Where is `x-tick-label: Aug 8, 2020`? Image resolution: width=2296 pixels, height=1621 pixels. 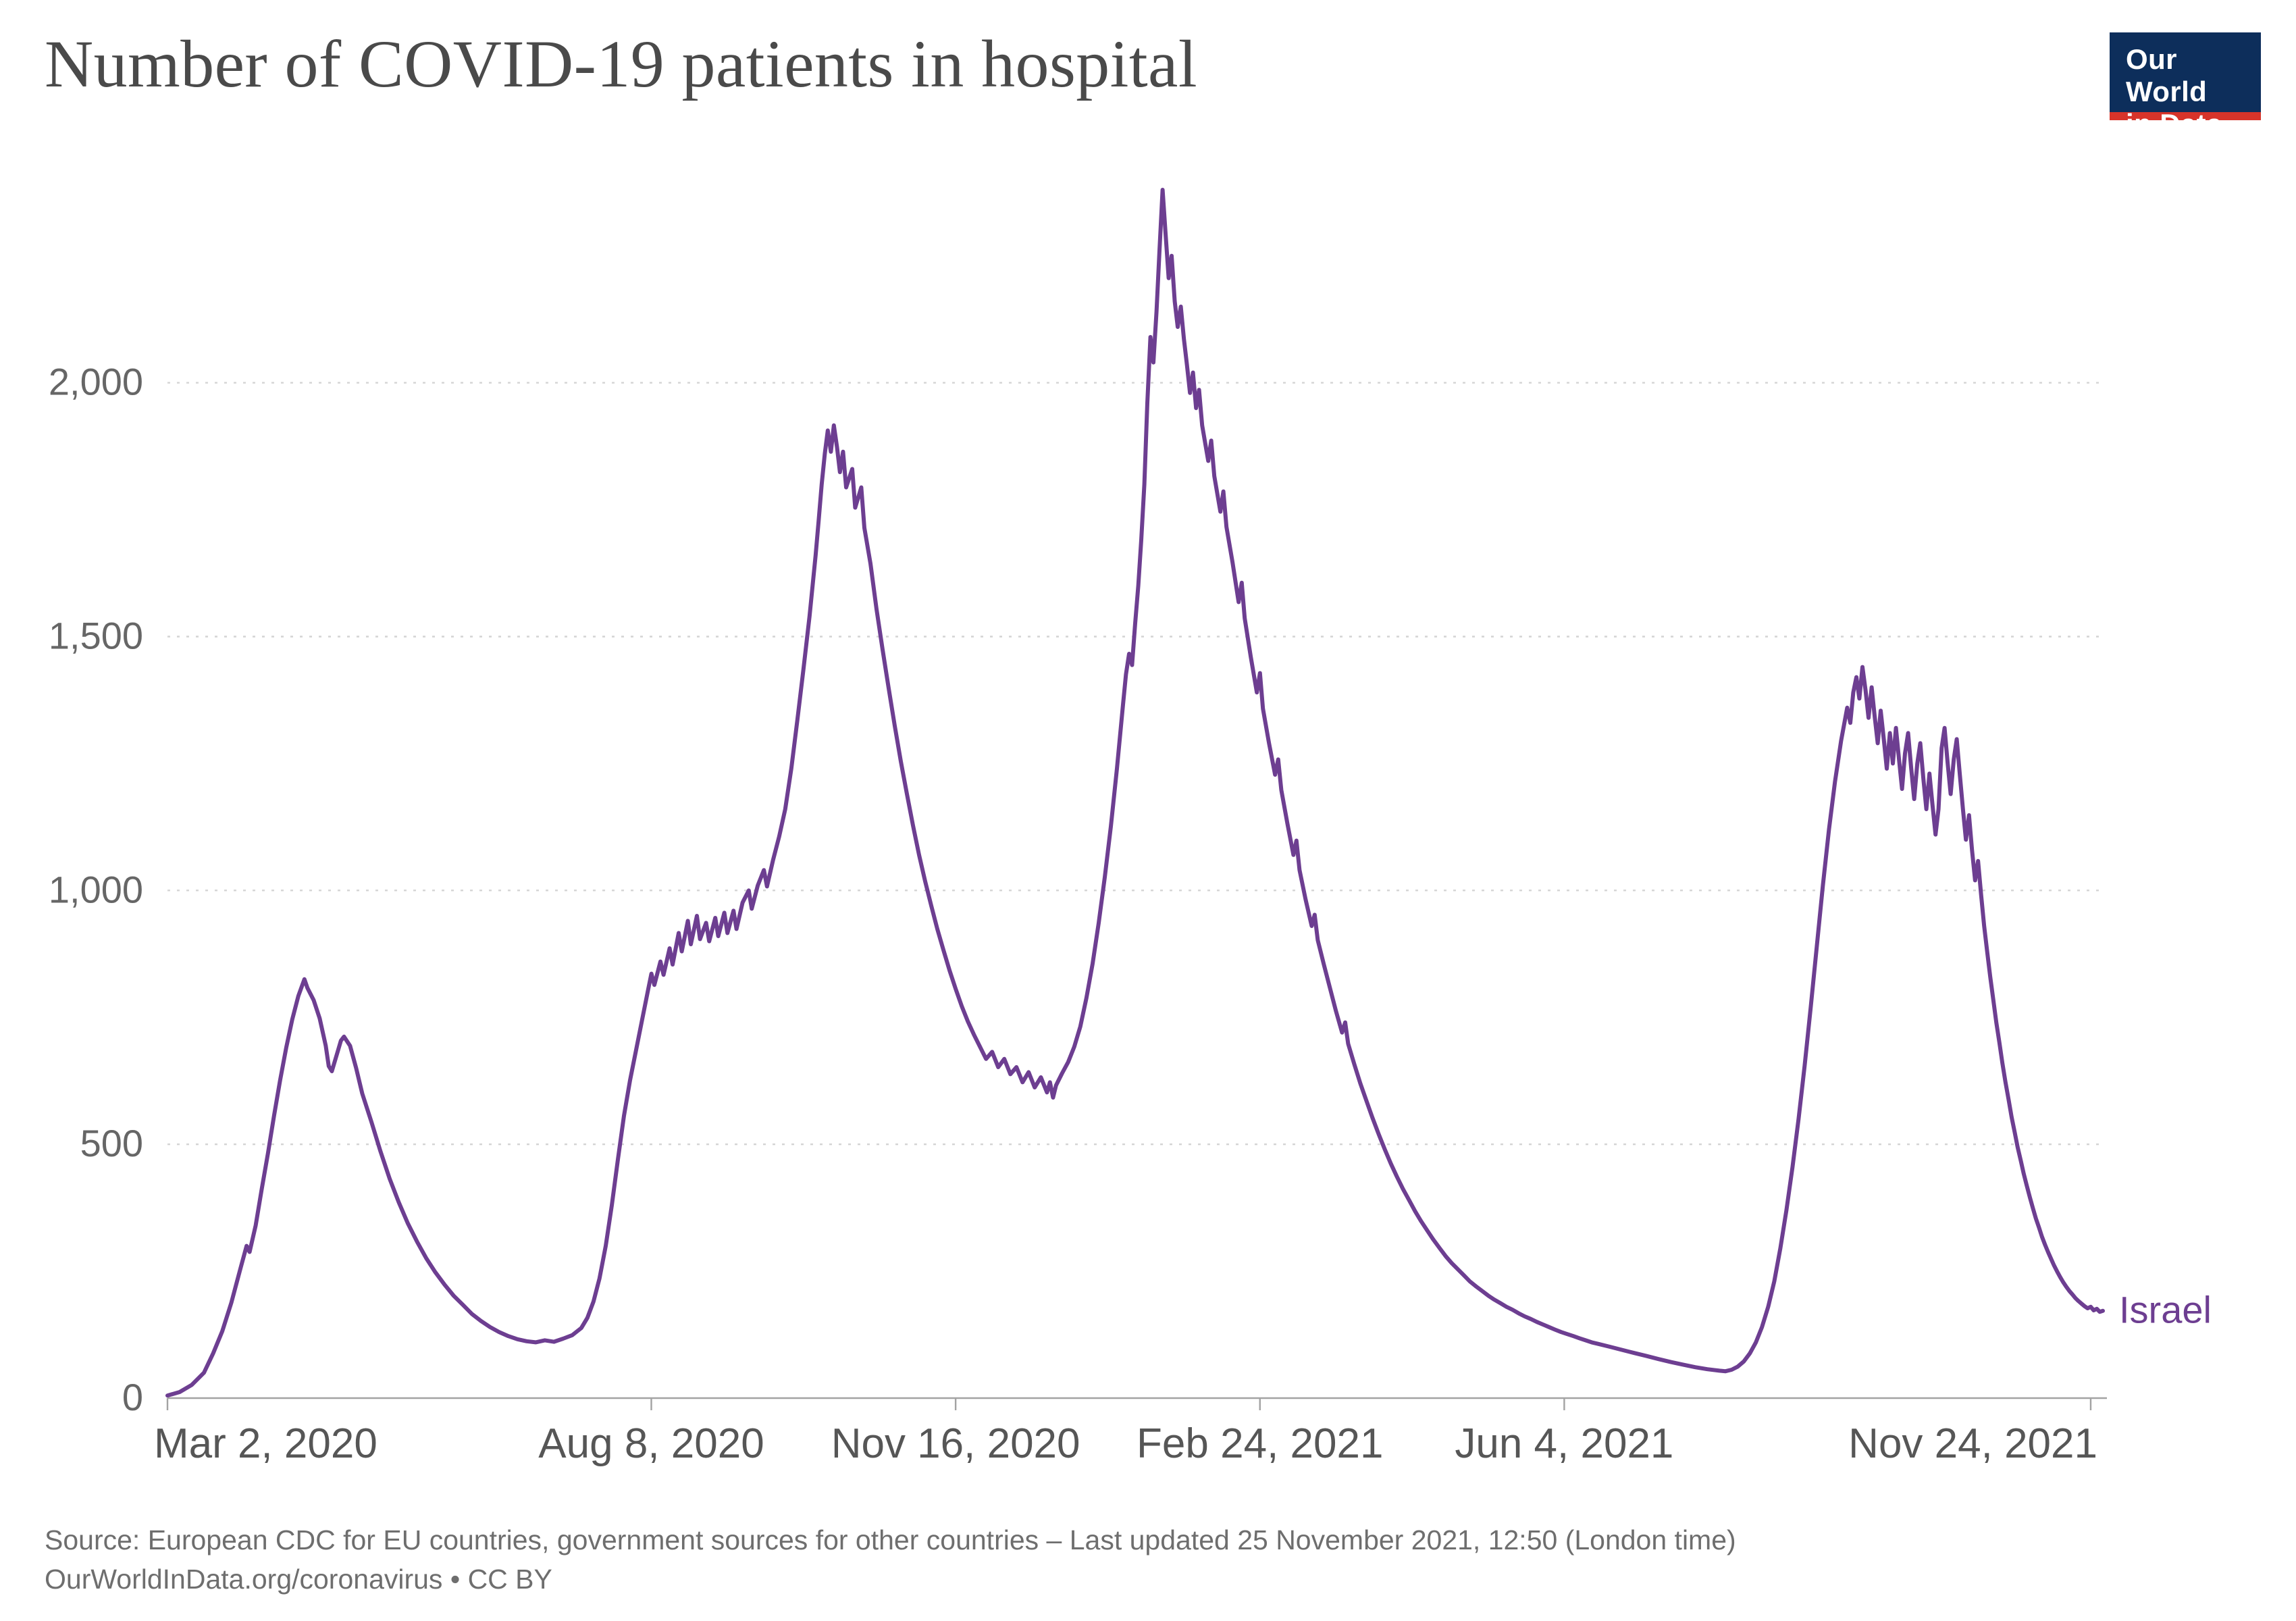 x-tick-label: Aug 8, 2020 is located at coordinates (651, 1443).